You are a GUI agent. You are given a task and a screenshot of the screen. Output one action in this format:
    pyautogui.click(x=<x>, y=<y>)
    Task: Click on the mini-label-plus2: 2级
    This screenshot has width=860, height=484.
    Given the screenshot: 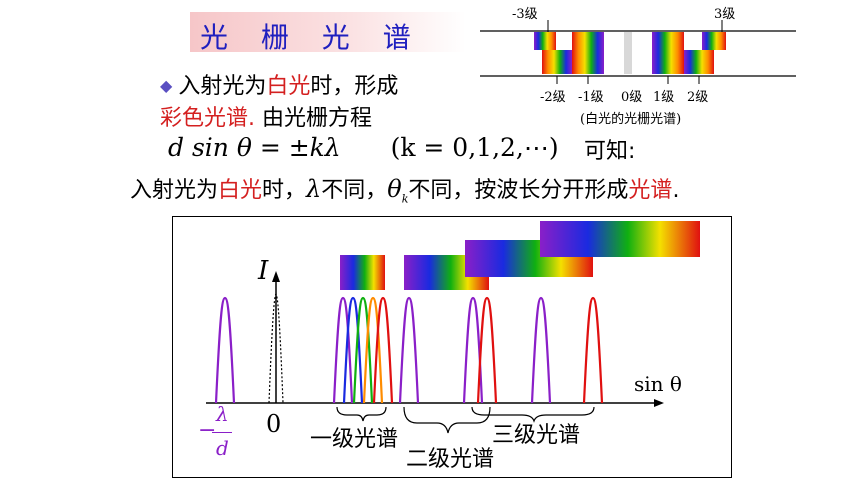 What is the action you would take?
    pyautogui.click(x=698, y=97)
    